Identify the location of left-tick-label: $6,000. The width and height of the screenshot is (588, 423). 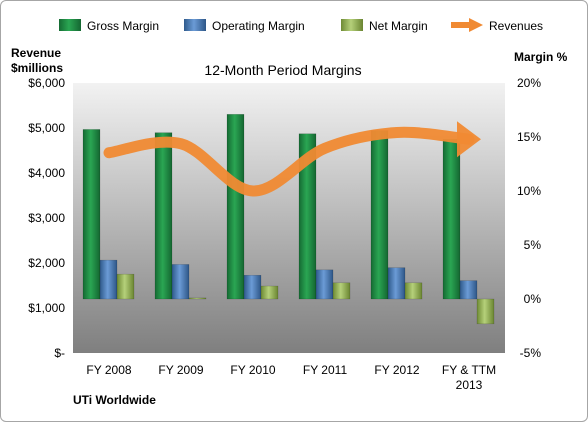
(46, 83).